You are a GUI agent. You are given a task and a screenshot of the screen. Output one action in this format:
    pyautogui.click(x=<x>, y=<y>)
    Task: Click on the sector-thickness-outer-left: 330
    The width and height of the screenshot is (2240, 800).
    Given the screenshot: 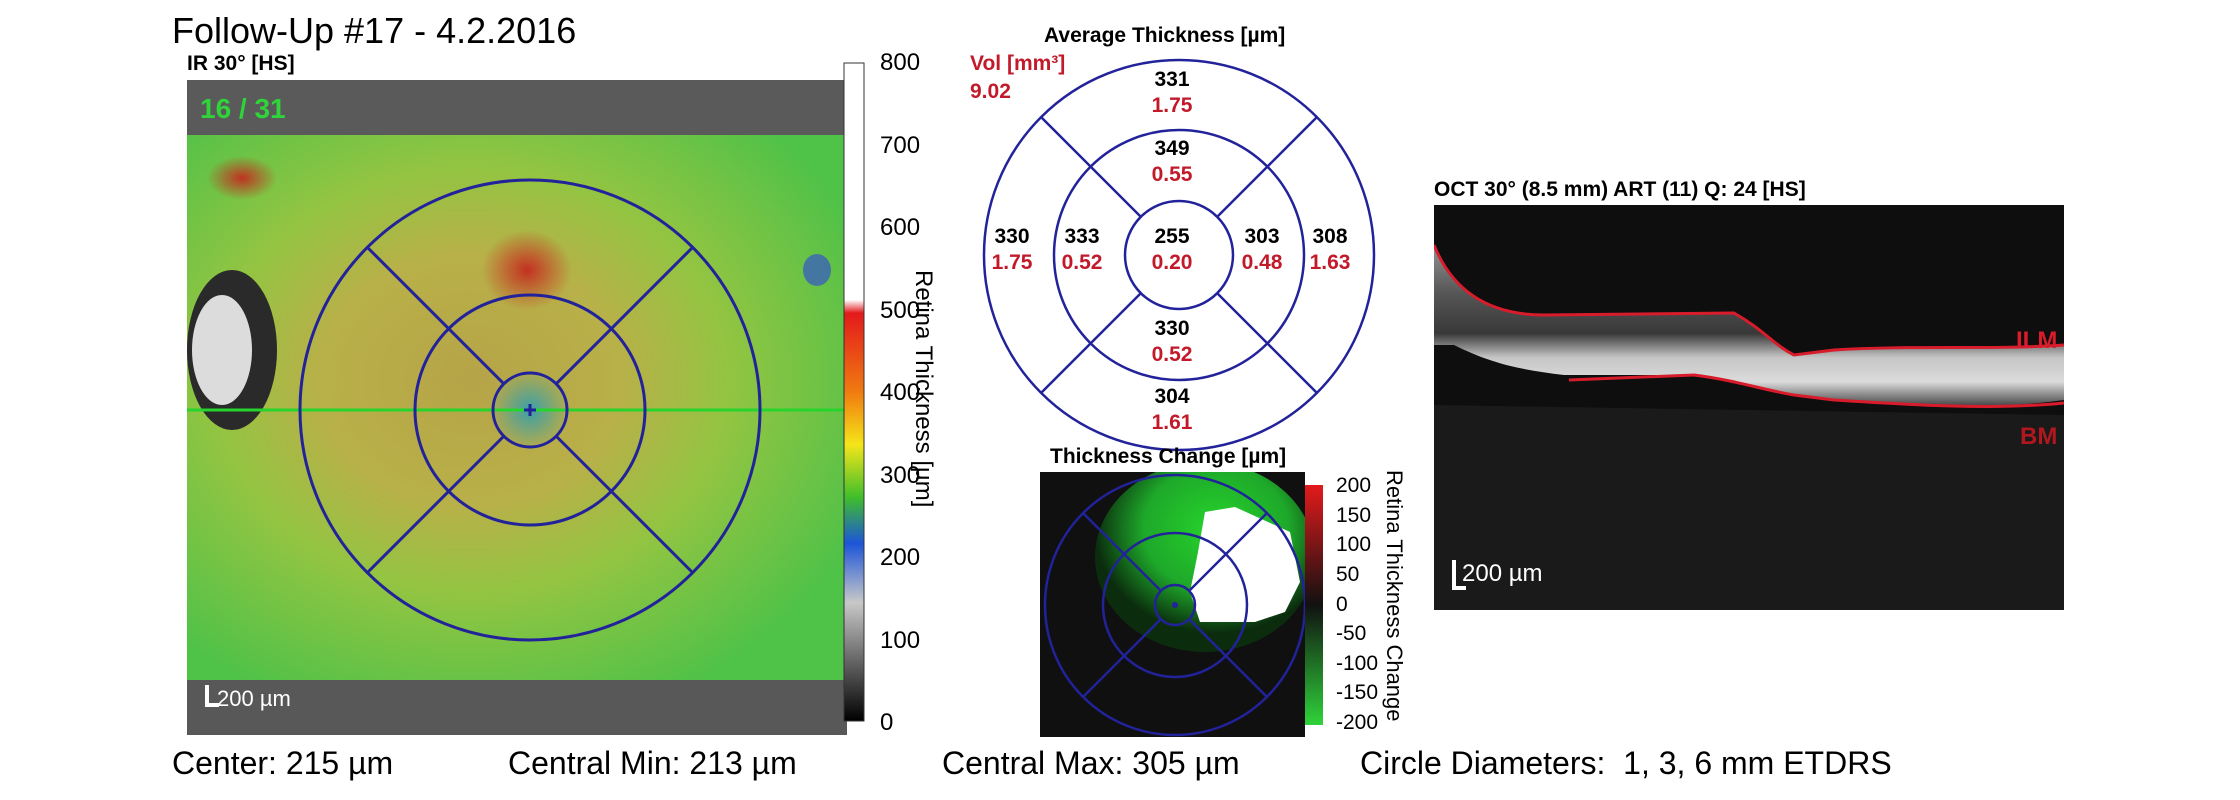 What is the action you would take?
    pyautogui.click(x=1012, y=236)
    